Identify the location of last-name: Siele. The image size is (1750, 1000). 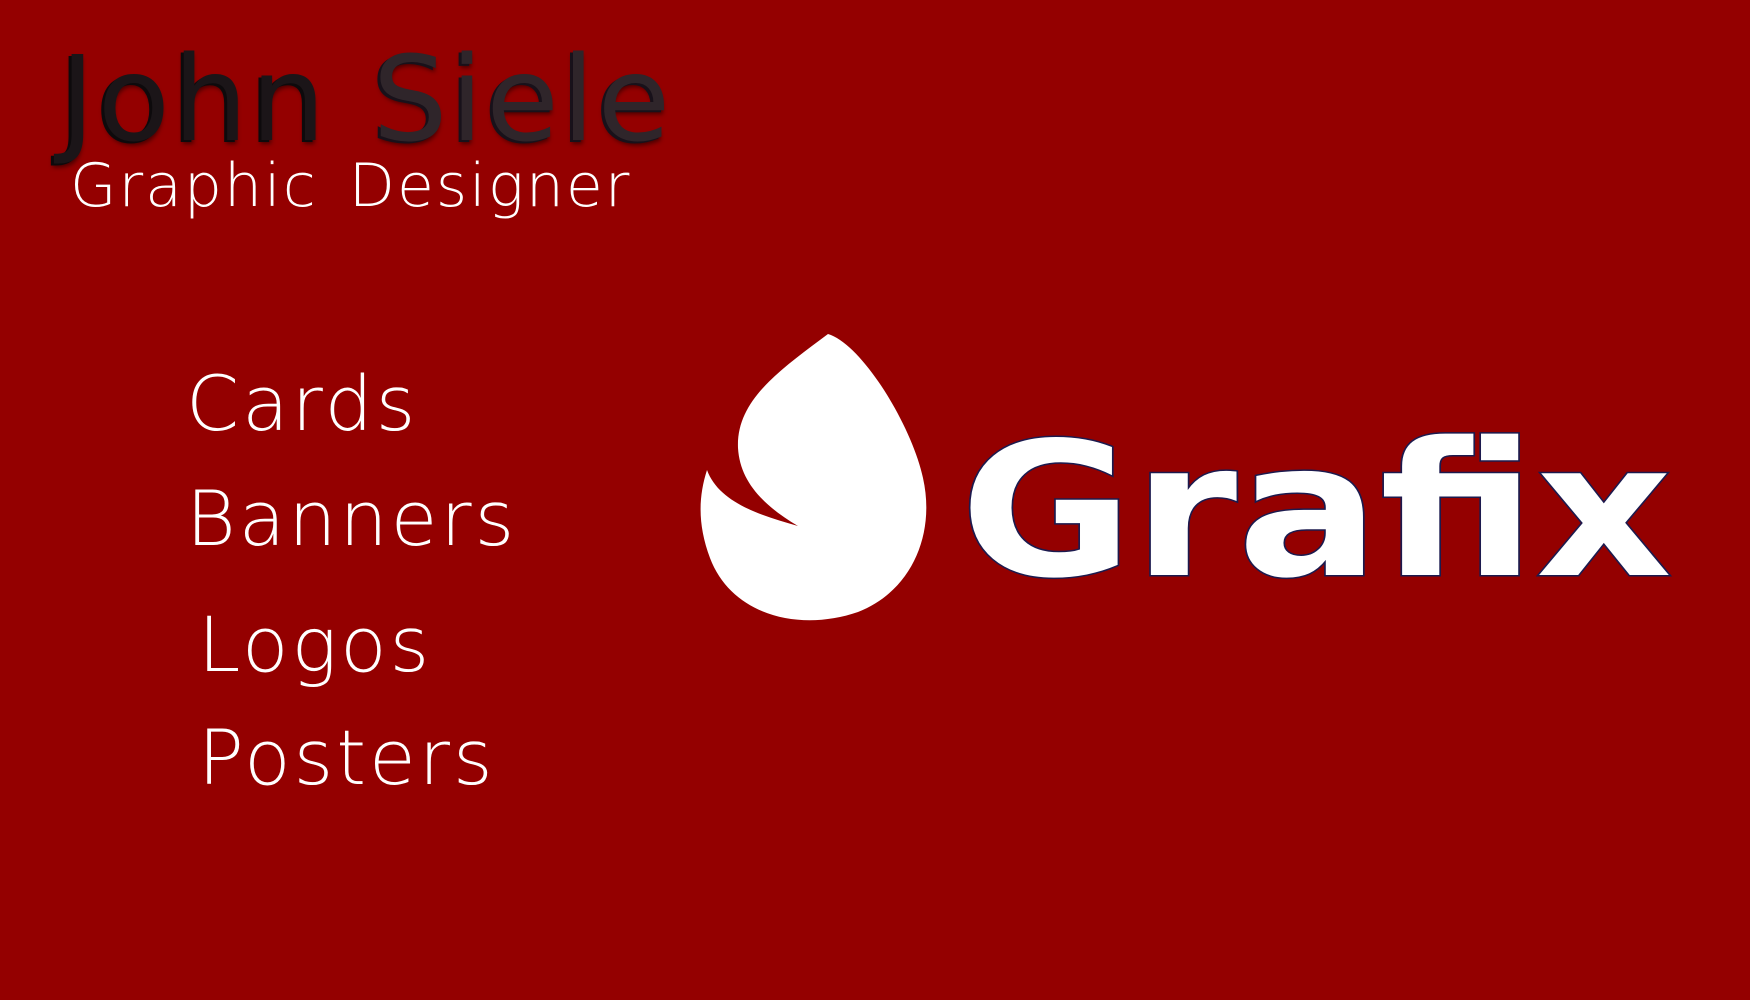
(523, 99).